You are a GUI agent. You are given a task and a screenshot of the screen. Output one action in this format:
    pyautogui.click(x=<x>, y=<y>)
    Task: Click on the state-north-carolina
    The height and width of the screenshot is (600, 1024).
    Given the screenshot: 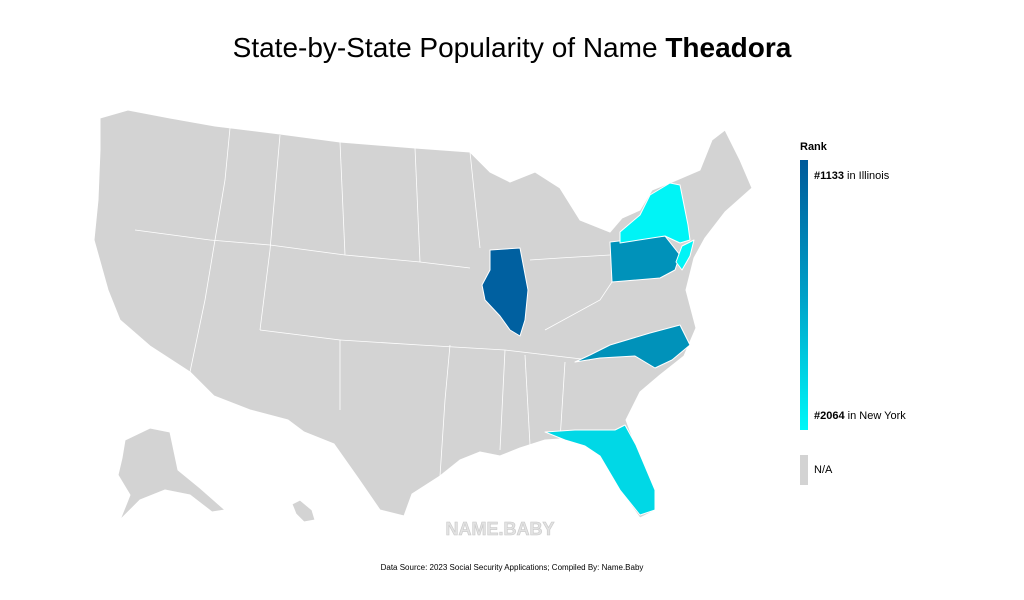 What is the action you would take?
    pyautogui.click(x=632, y=346)
    